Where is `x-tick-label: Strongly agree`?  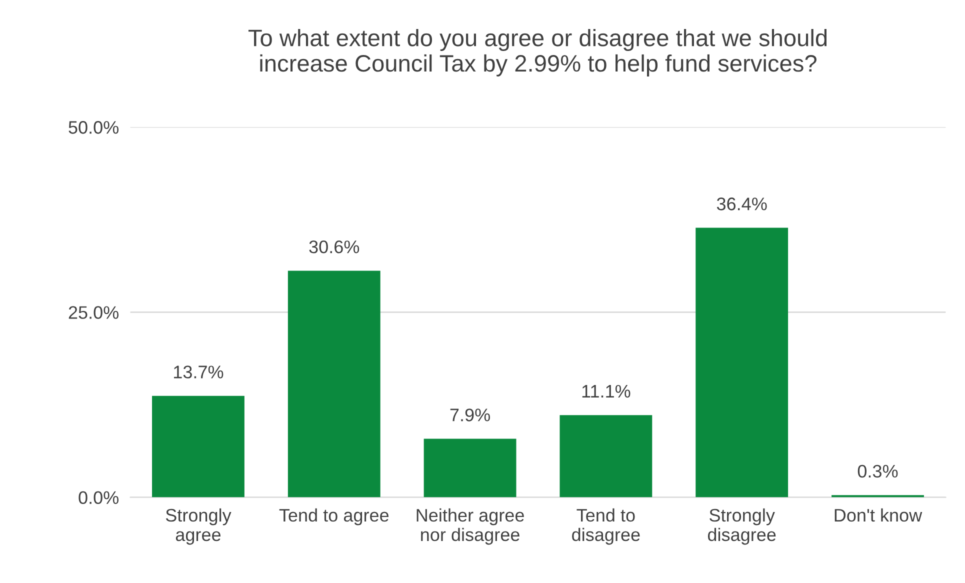
x-tick-label: Strongly agree is located at coordinates (199, 526).